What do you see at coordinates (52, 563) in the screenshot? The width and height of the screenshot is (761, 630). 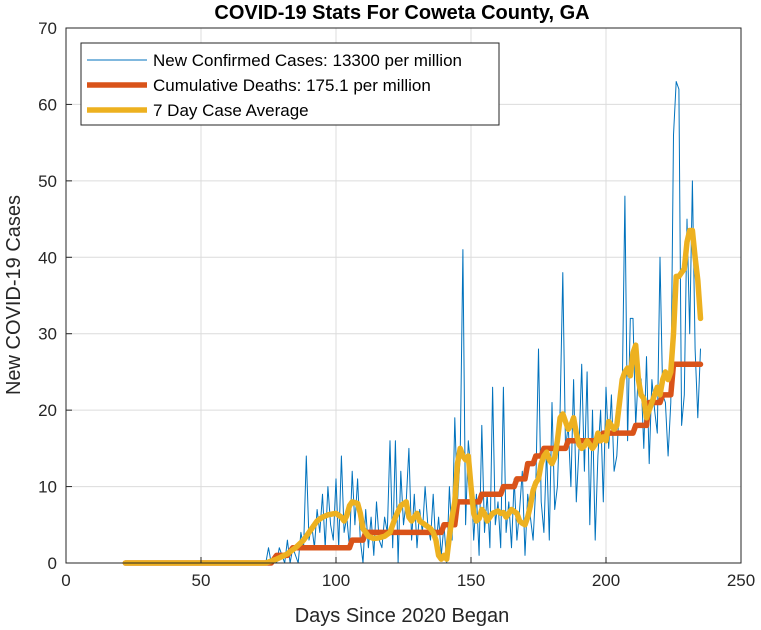 I see `y-tick-label: 0` at bounding box center [52, 563].